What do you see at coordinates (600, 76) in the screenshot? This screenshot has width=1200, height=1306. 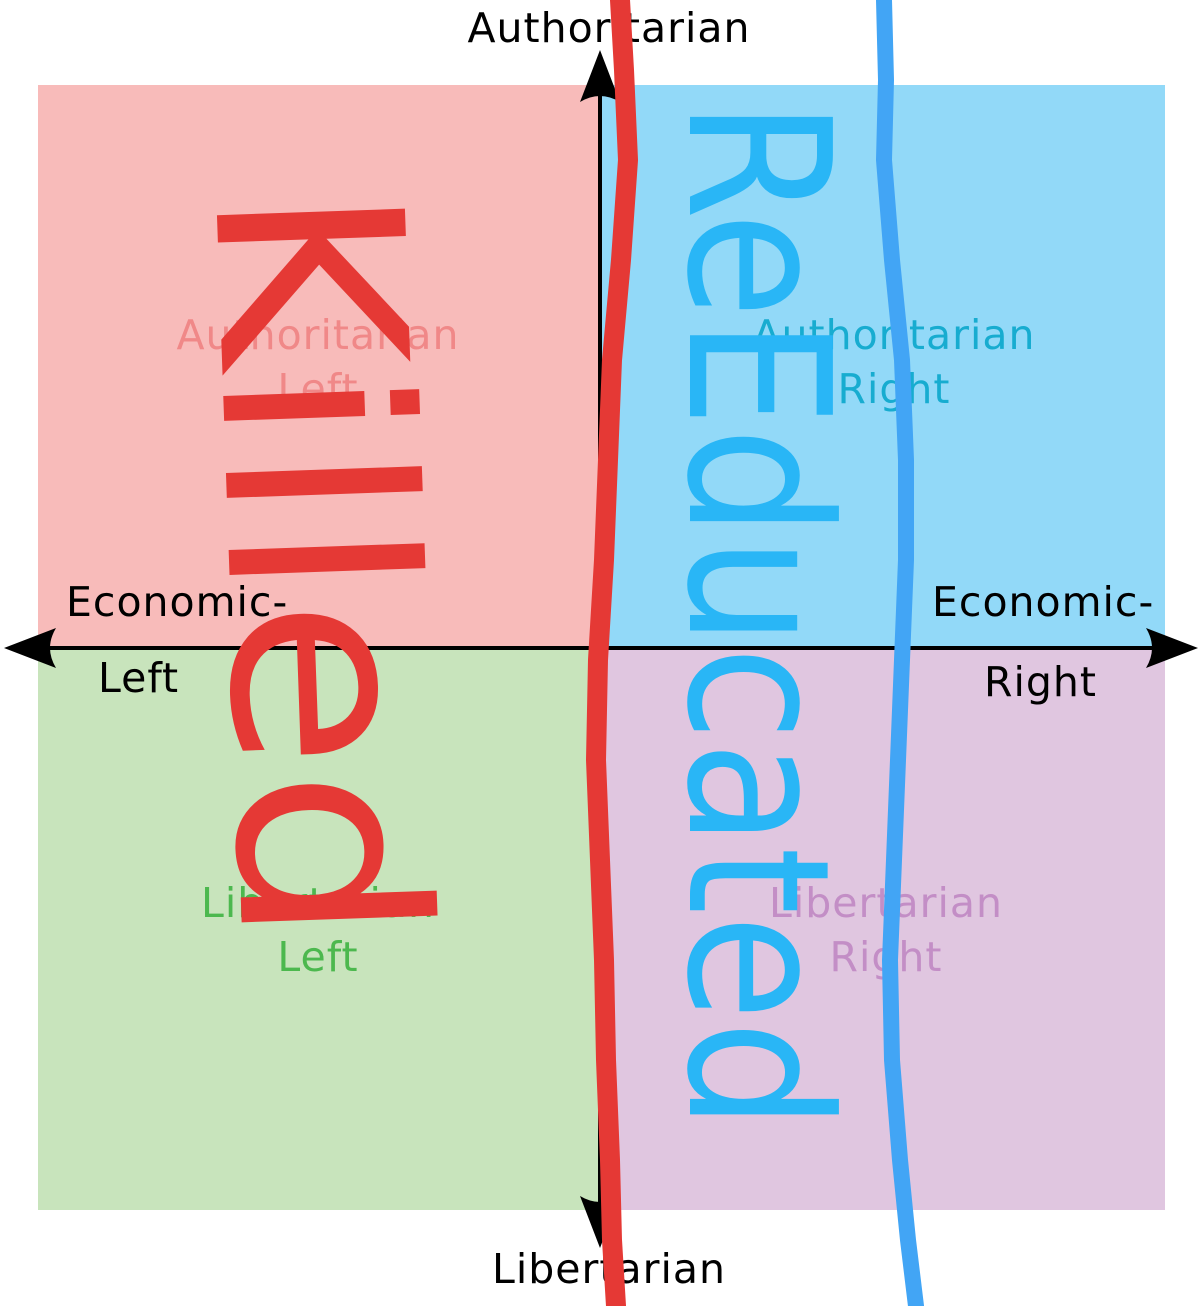 I see `arrow-up-icon` at bounding box center [600, 76].